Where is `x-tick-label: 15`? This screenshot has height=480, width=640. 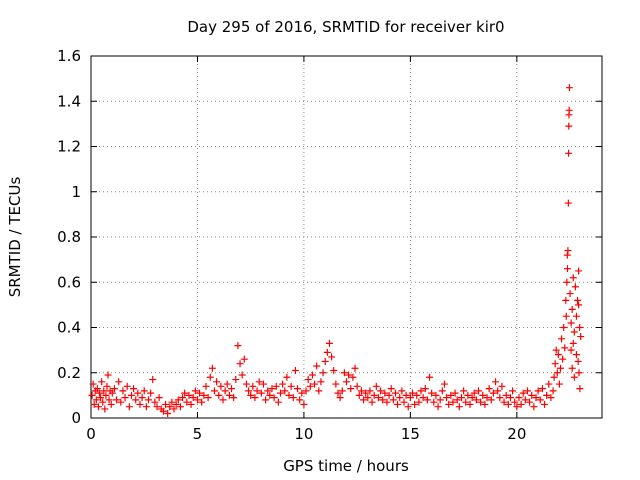
x-tick-label: 15 is located at coordinates (410, 434).